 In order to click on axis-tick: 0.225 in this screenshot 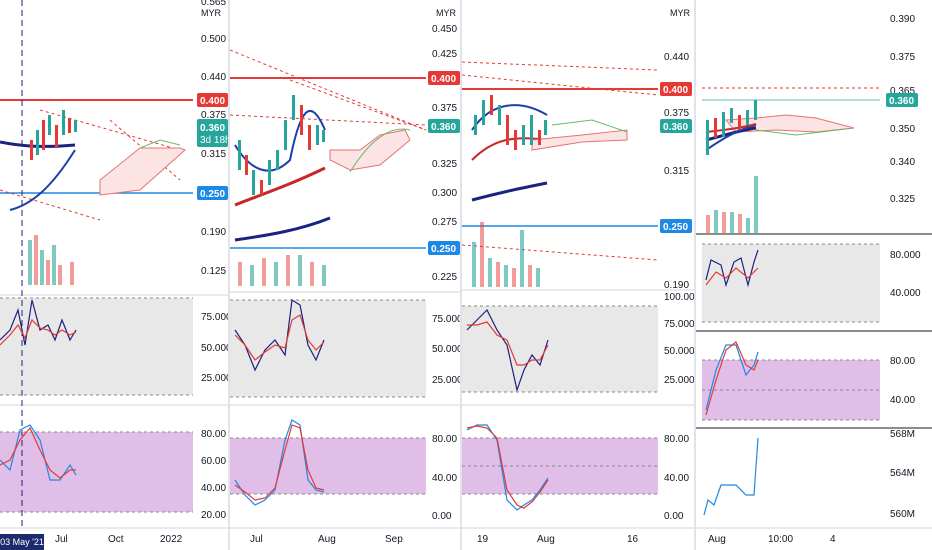, I will do `click(444, 277)`.